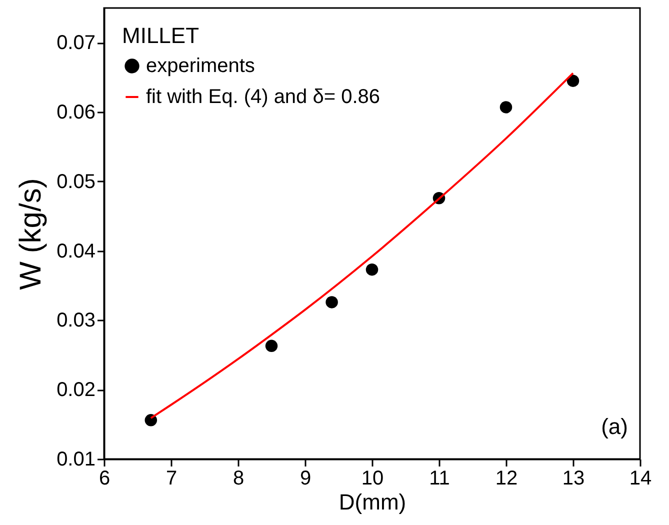  I want to click on annotation: (a), so click(614, 426).